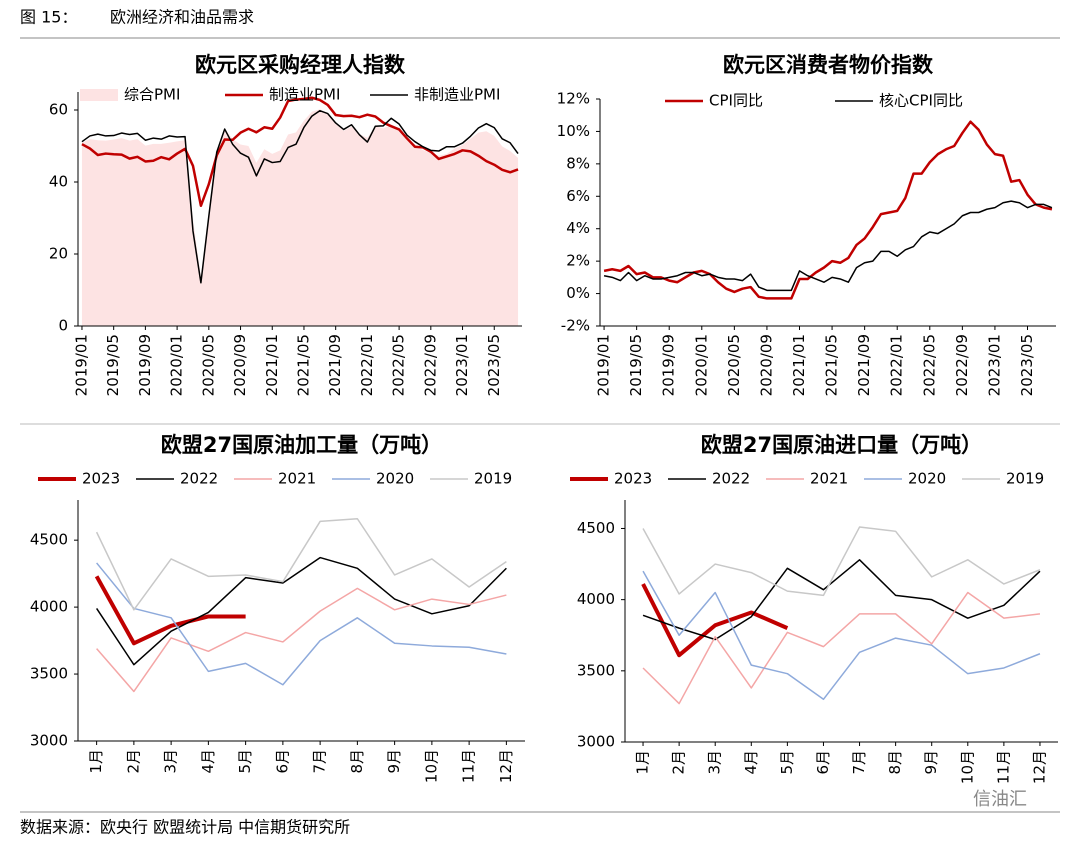 The width and height of the screenshot is (1080, 850). I want to click on y-tick-label: 40, so click(58, 182).